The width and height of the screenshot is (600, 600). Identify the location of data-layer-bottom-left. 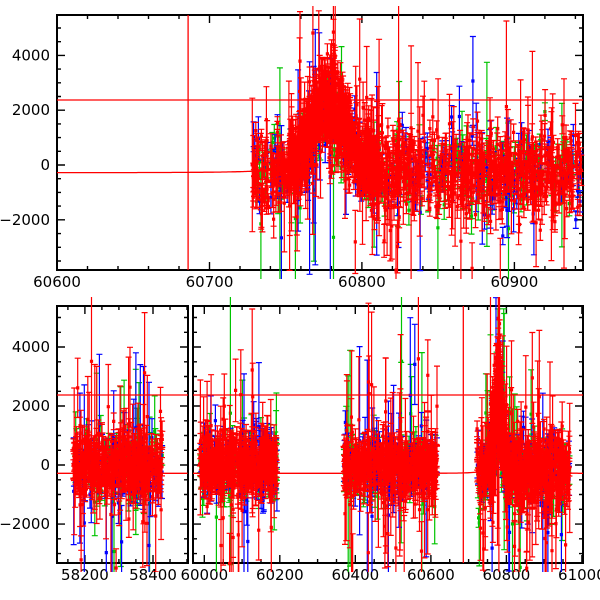
(118, 434).